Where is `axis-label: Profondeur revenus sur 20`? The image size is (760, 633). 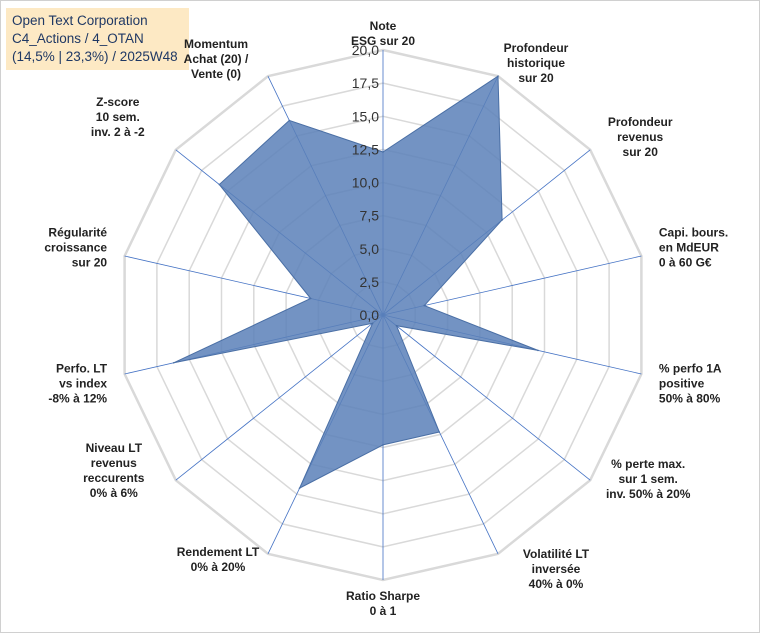
axis-label: Profondeur revenus sur 20 is located at coordinates (640, 137).